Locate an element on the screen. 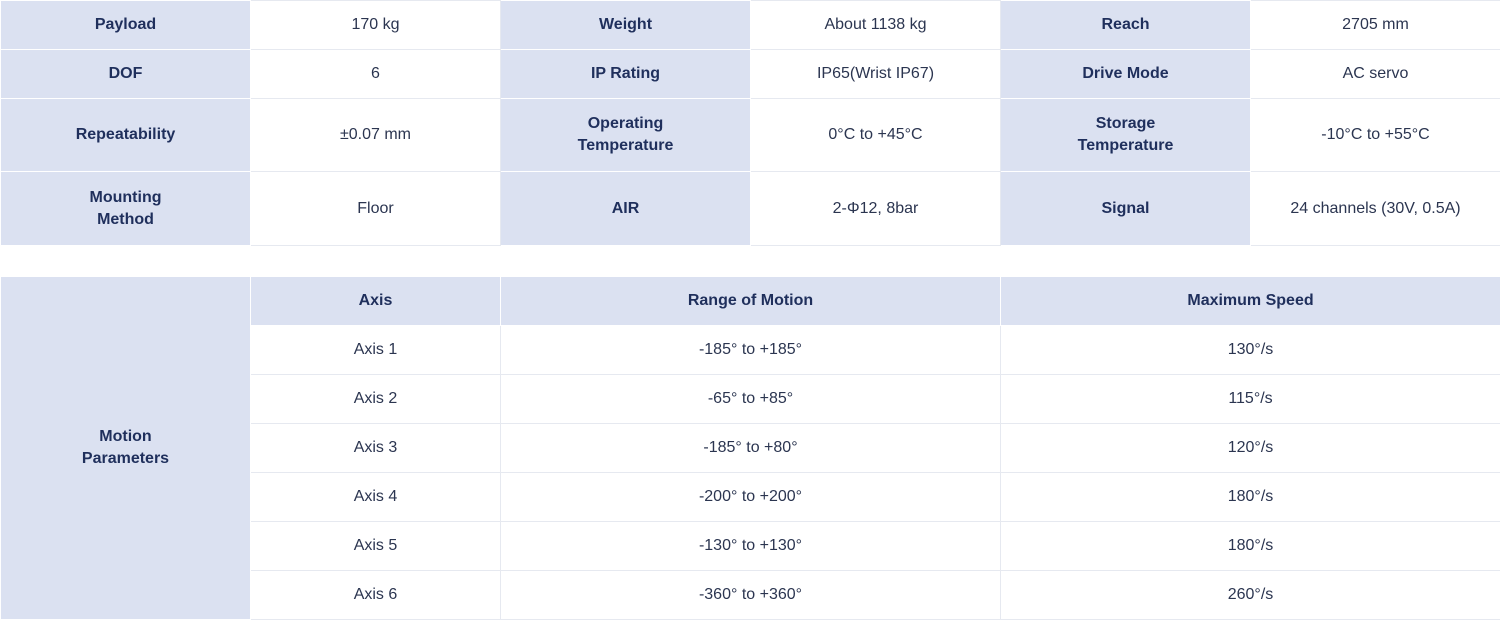 This screenshot has width=1500, height=620. spec-value-storage-temperature: -10°C to +55°C is located at coordinates (1375, 135).